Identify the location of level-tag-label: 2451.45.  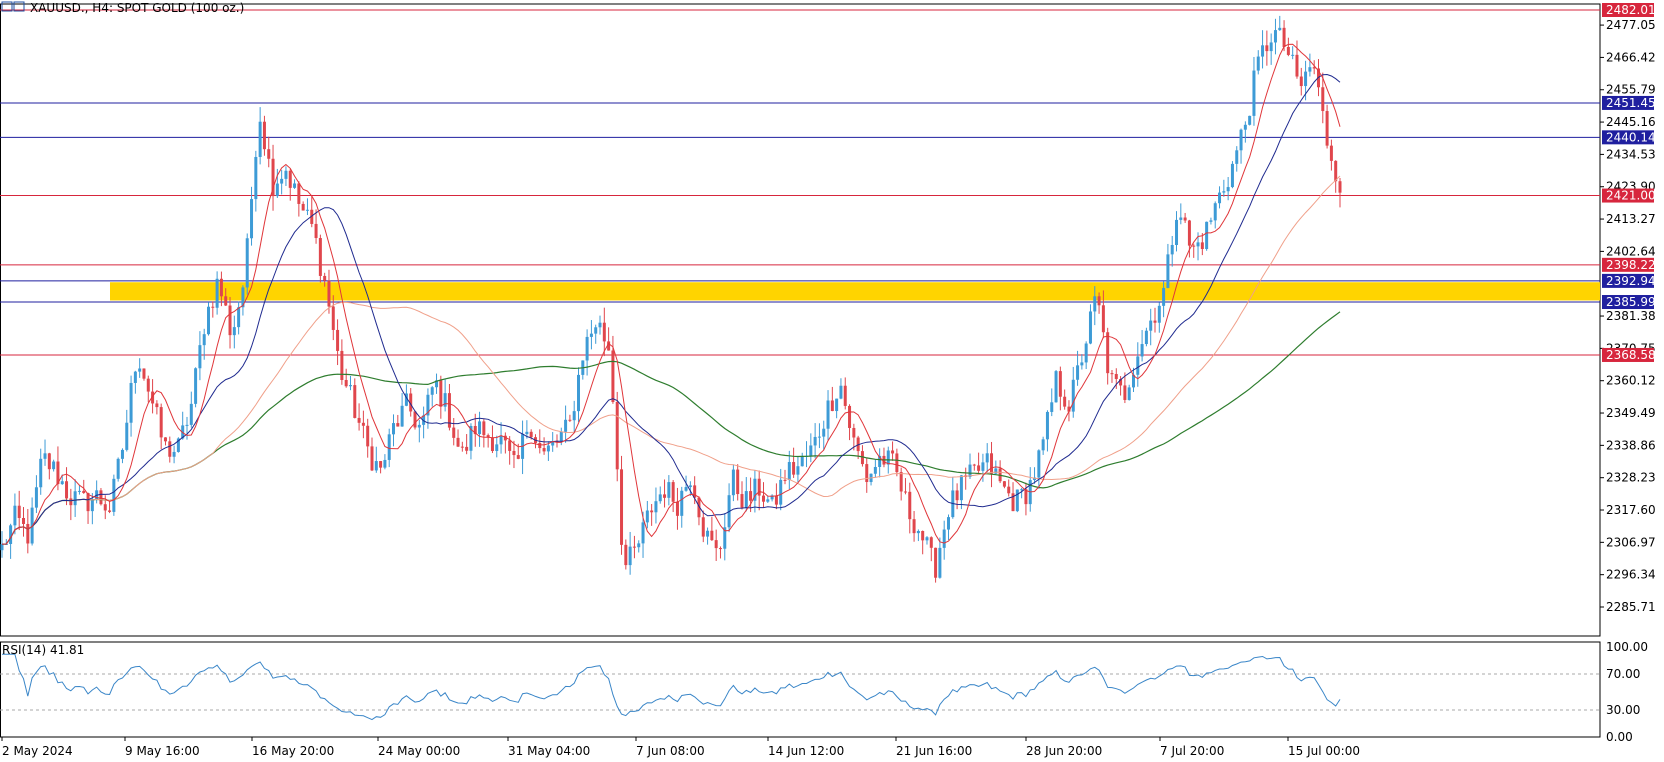
(1631, 103).